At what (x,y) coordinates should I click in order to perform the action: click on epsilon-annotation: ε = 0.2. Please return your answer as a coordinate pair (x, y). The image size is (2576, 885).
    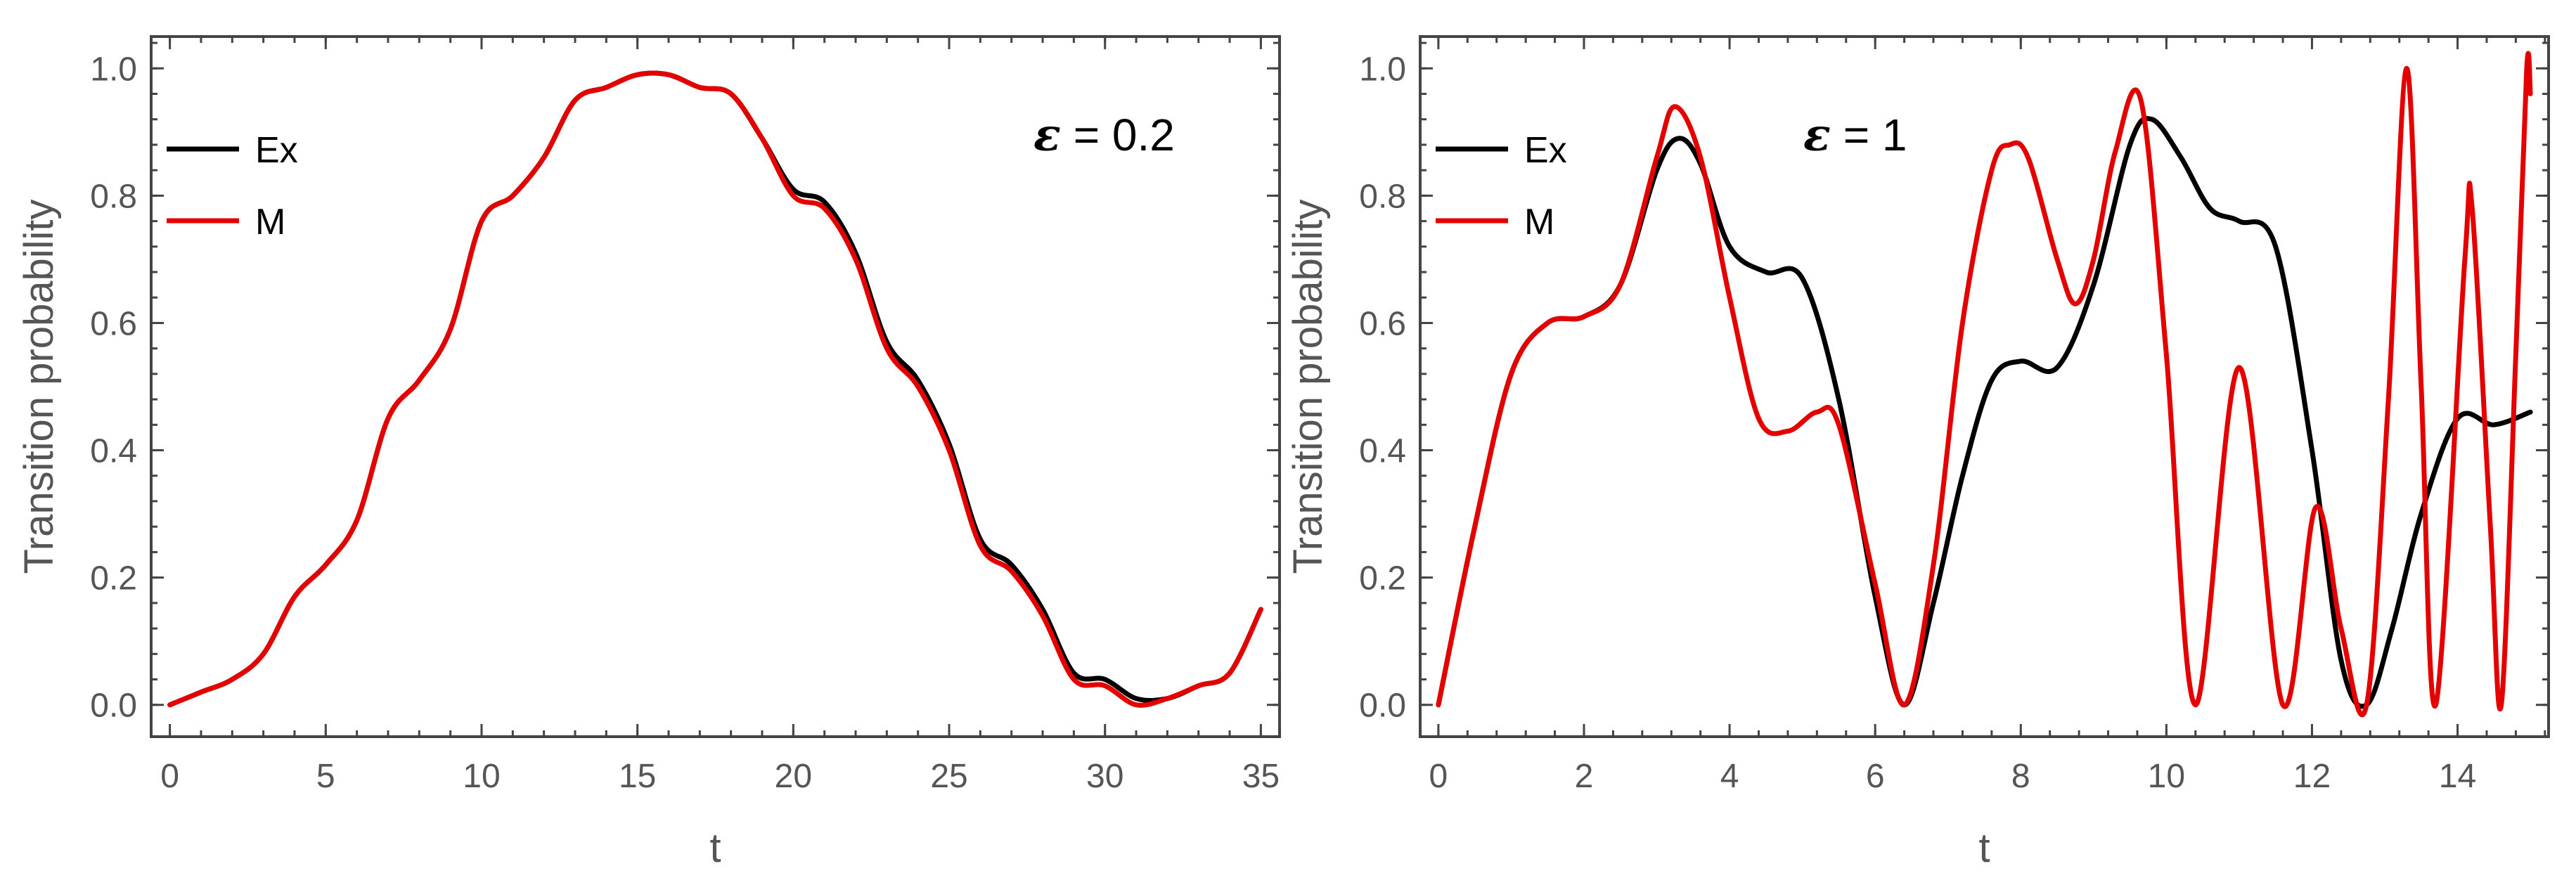
    Looking at the image, I should click on (1104, 135).